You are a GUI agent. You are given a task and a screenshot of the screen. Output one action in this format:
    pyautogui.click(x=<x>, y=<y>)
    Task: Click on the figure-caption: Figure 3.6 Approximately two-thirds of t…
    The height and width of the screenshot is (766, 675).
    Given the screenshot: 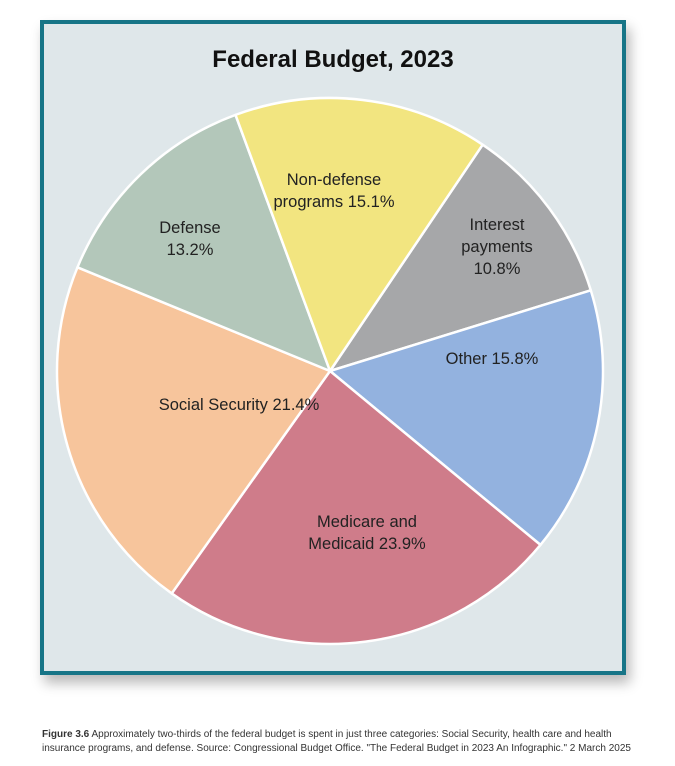 What is the action you would take?
    pyautogui.click(x=342, y=742)
    